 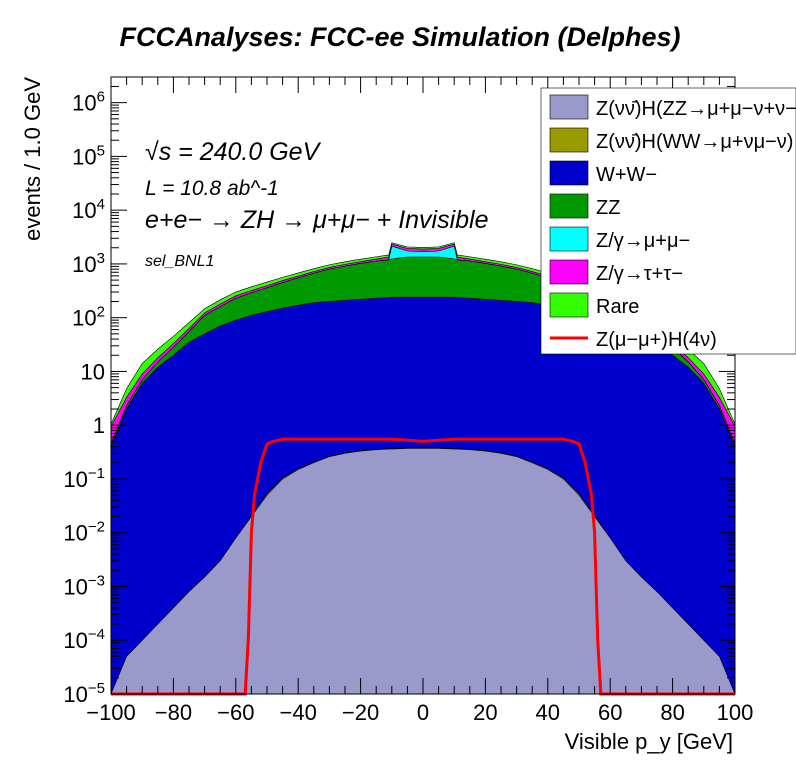 I want to click on y-tick-label: 10⁴, so click(x=88, y=209).